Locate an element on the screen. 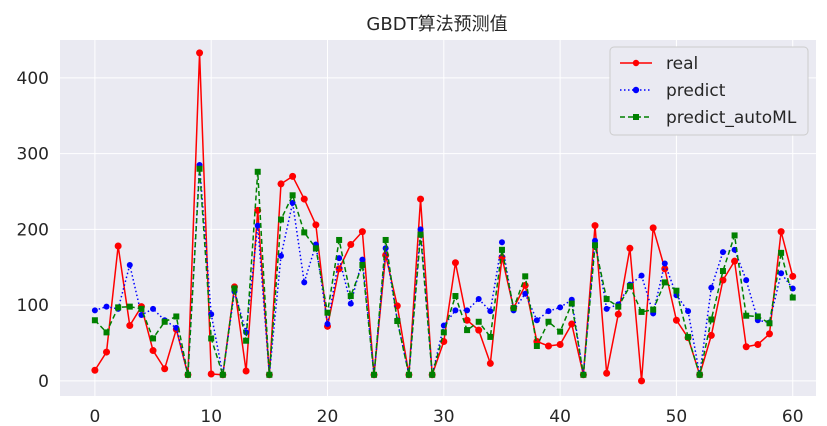  x-tick-label: 40 is located at coordinates (560, 416).